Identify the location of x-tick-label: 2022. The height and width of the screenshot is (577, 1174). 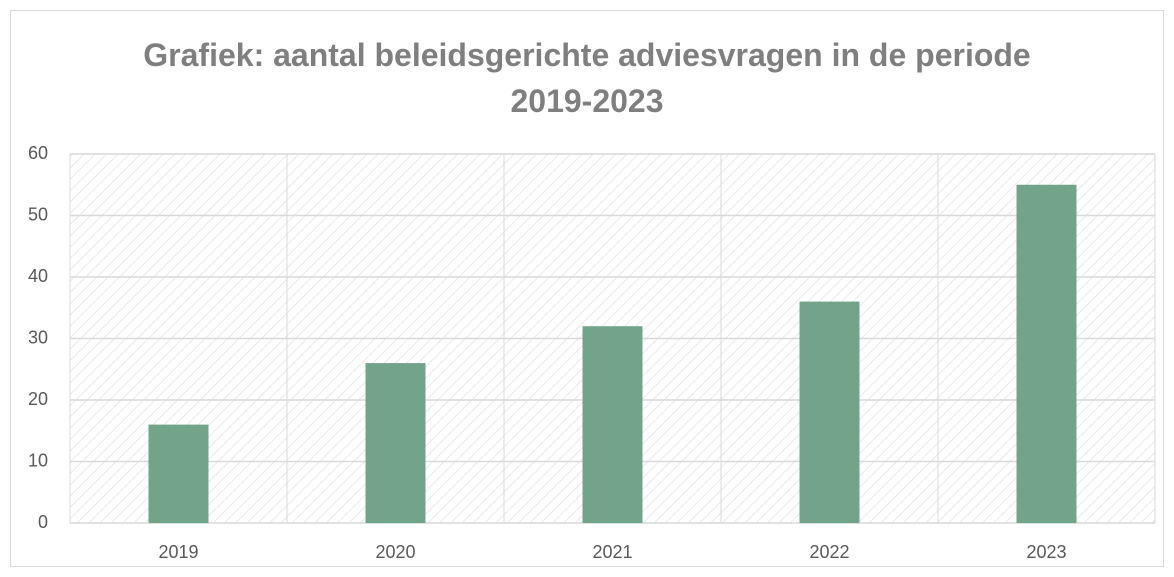
(829, 552).